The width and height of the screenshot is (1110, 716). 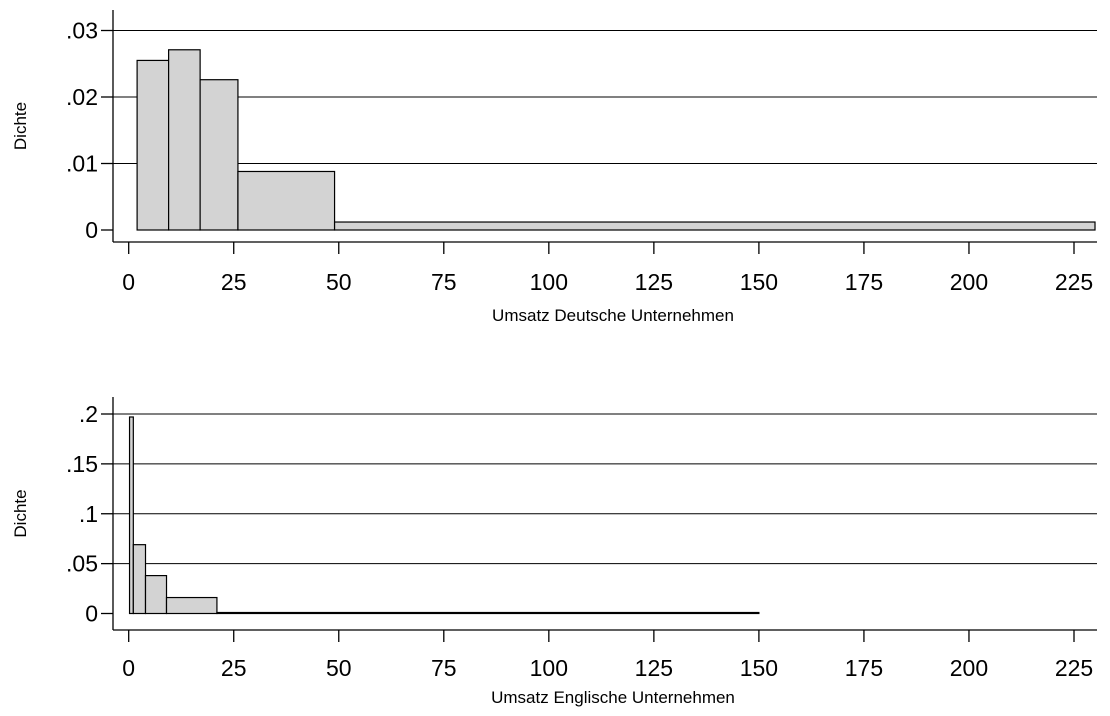 I want to click on y-tick-label: .1, so click(x=88, y=514).